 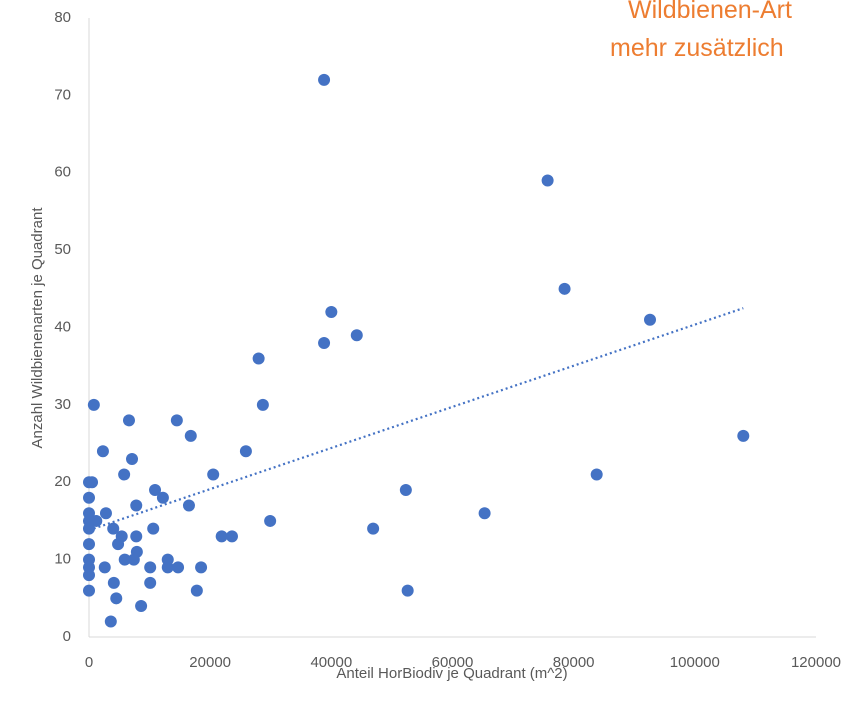 I want to click on y-tick-label: 10, so click(x=62, y=559).